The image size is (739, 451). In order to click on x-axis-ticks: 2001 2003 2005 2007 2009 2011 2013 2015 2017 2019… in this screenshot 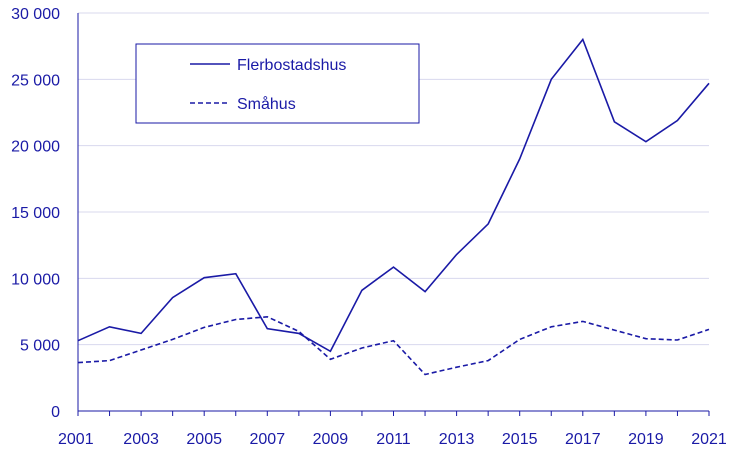, I will do `click(392, 429)`.